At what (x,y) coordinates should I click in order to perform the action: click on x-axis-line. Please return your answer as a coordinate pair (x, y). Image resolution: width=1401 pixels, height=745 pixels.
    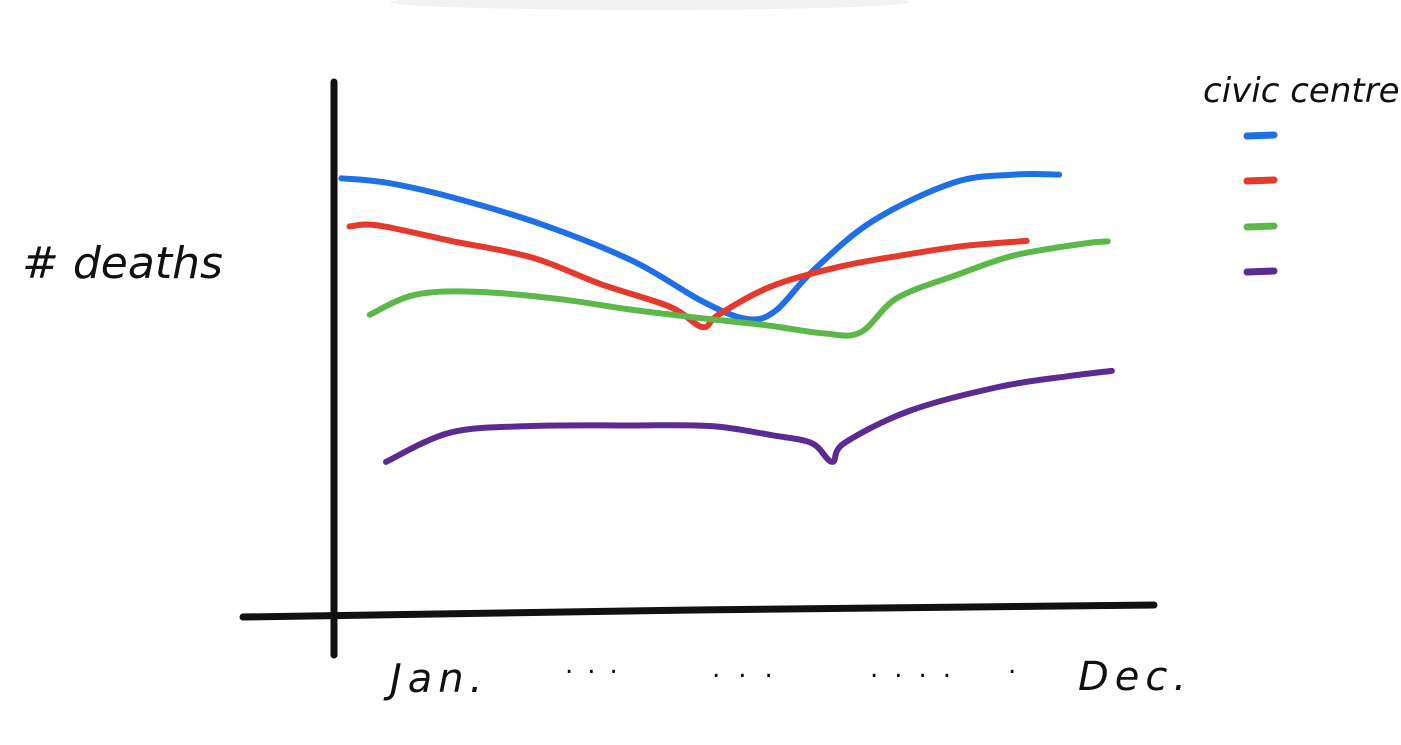
    Looking at the image, I should click on (698, 611).